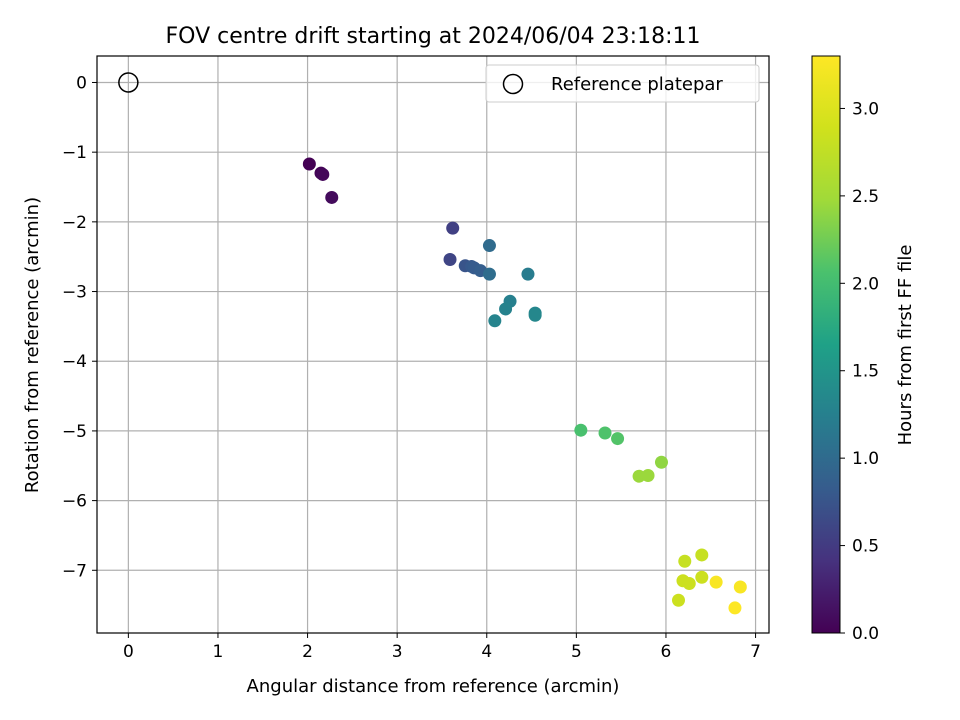 This screenshot has height=720, width=960. Describe the element at coordinates (74, 293) in the screenshot. I see `y-tick-label: −3` at that location.